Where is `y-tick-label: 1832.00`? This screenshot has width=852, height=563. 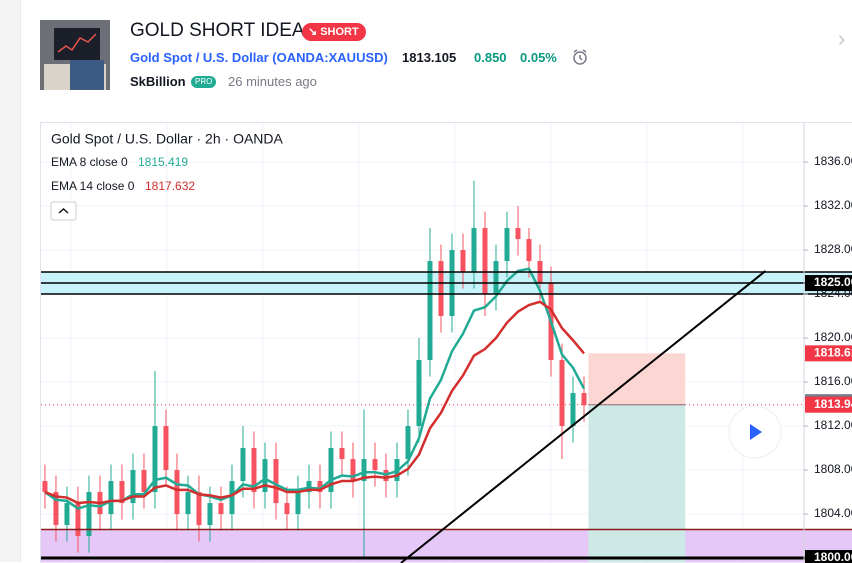
y-tick-label: 1832.00 is located at coordinates (833, 205).